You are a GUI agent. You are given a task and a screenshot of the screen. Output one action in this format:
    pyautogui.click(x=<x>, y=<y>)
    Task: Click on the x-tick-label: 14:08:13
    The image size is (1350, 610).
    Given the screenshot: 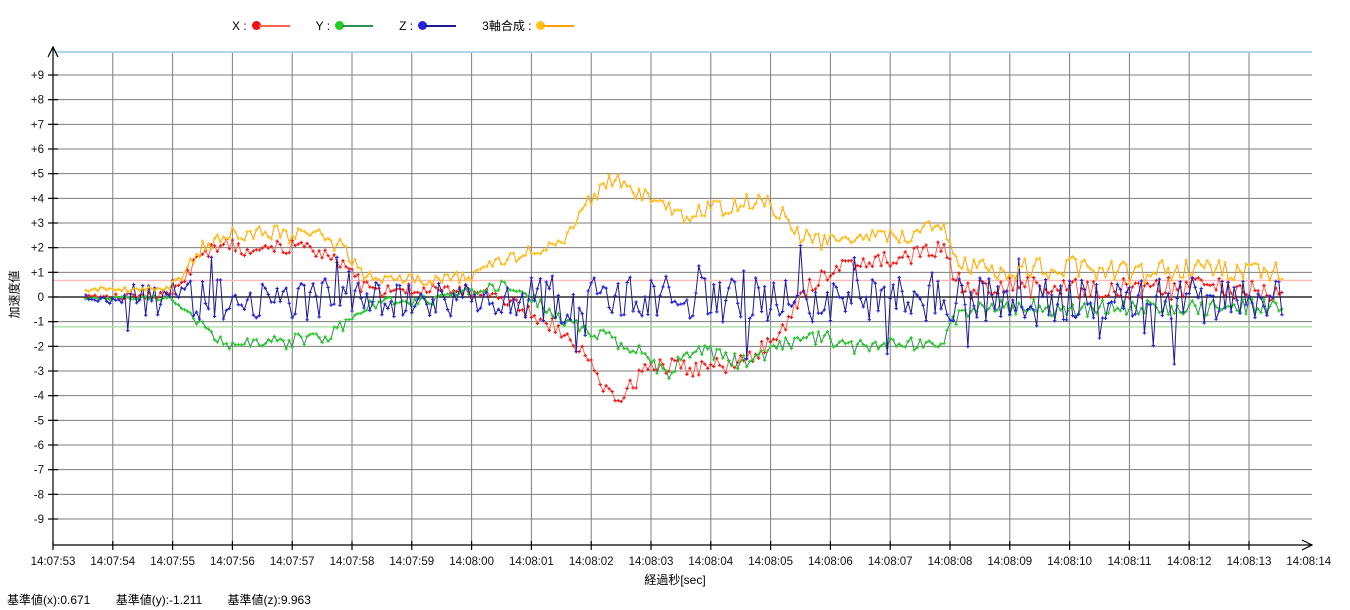 What is the action you would take?
    pyautogui.click(x=1249, y=562)
    